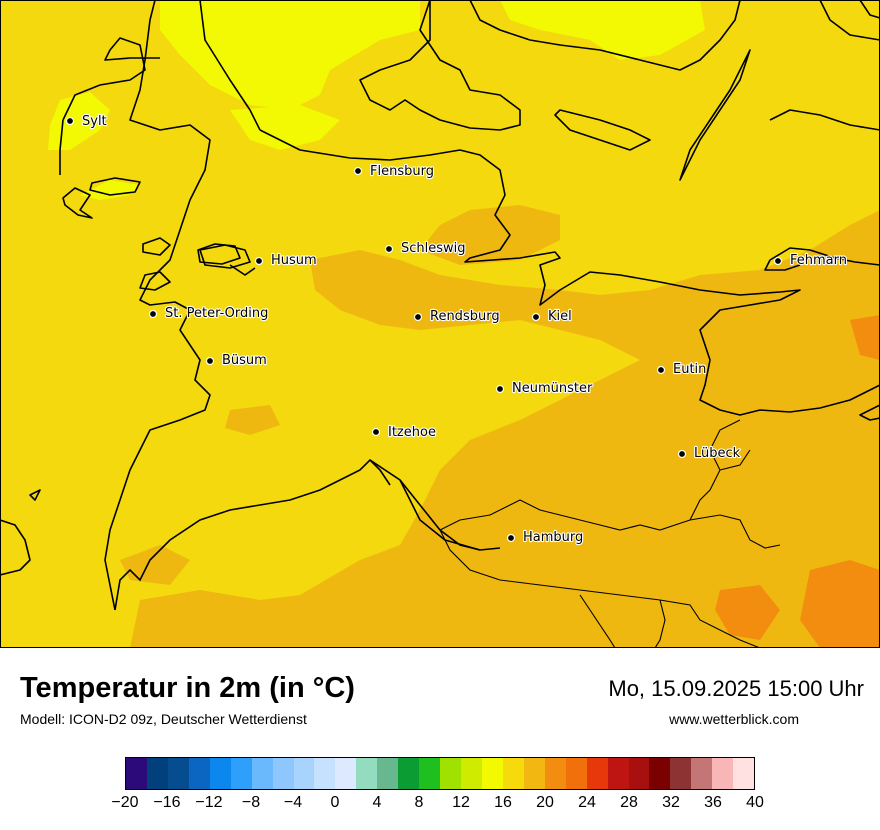 The width and height of the screenshot is (880, 830). I want to click on color-legend-ticks: −20 −16 −12 −8 −4 0 4 8 12 16 20 24 28 32 36 40, so click(440, 805).